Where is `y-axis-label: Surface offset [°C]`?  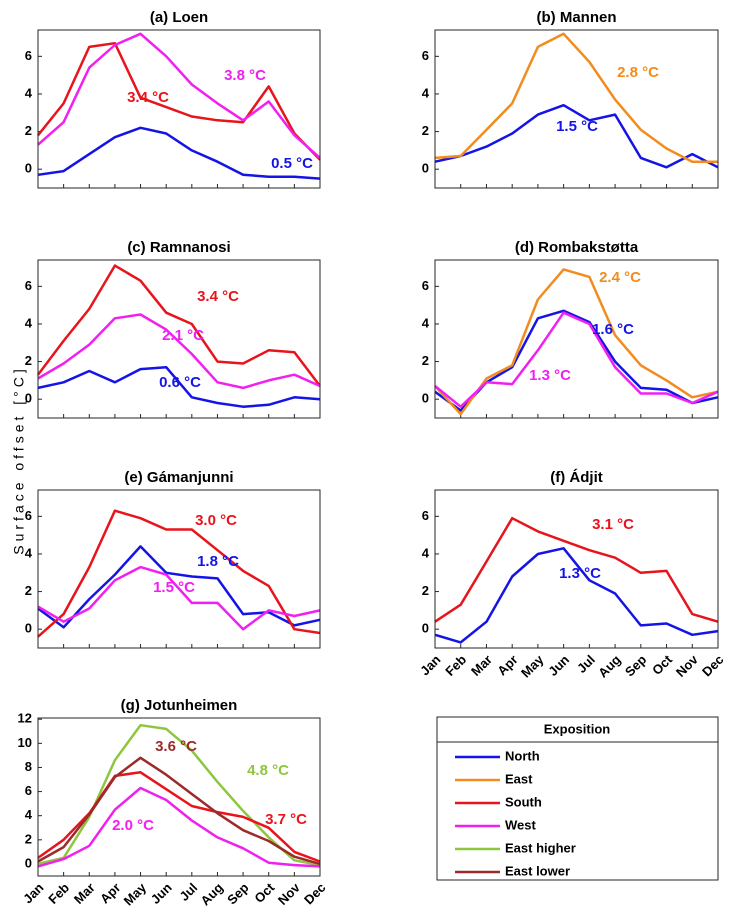
y-axis-label: Surface offset [°C] is located at coordinates (19, 460).